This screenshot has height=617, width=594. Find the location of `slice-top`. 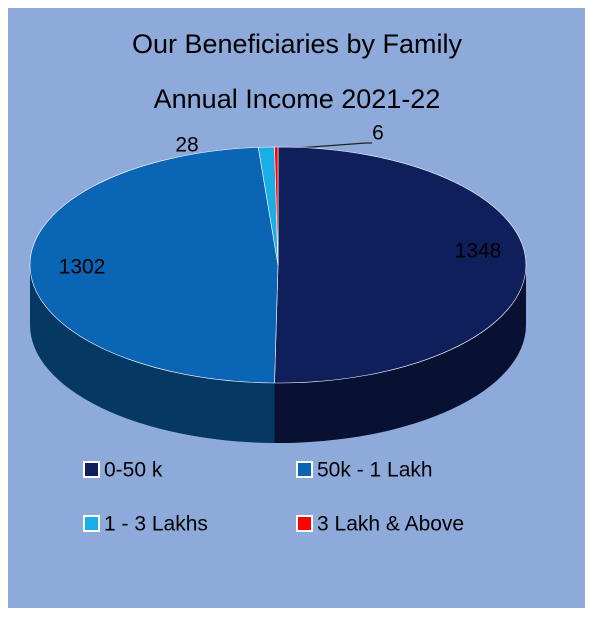

slice-top is located at coordinates (276, 206).